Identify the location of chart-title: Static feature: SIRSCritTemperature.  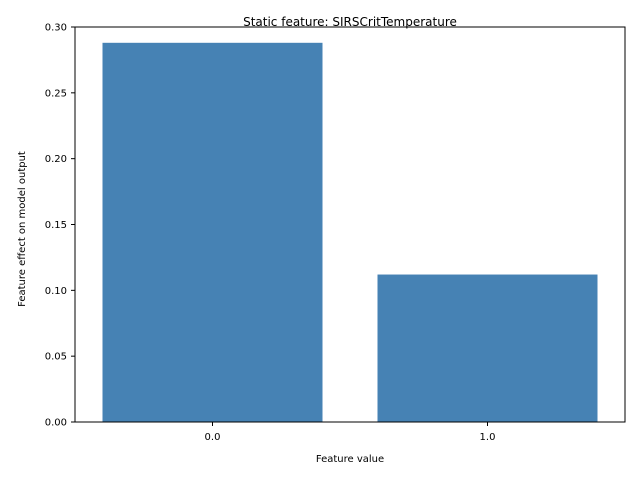
(350, 22).